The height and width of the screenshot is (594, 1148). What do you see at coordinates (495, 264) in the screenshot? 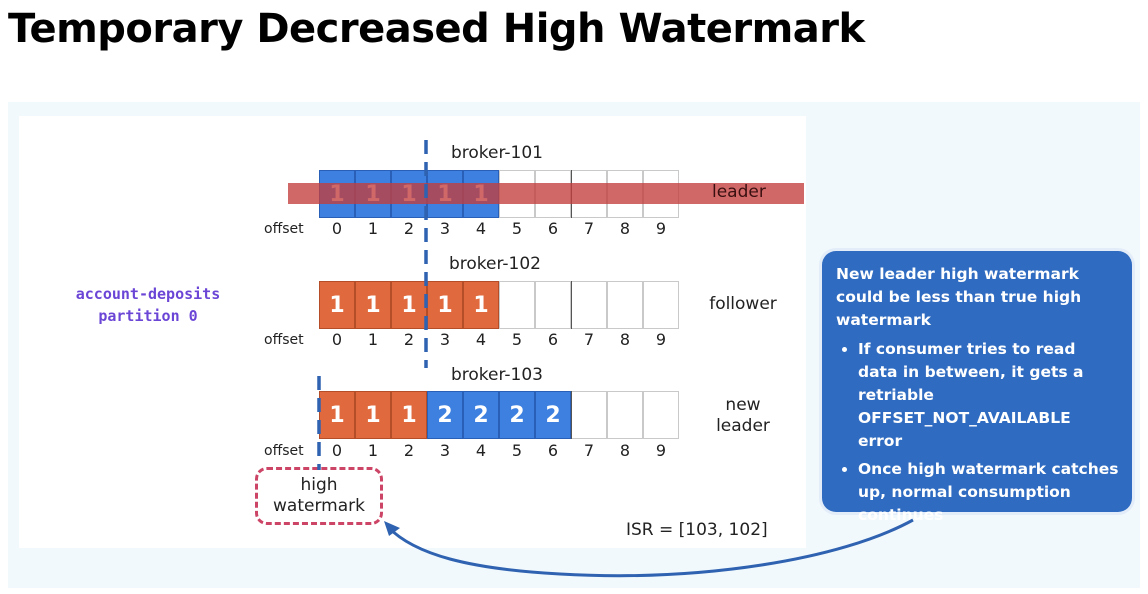
I see `broker-102-label: broker-102` at bounding box center [495, 264].